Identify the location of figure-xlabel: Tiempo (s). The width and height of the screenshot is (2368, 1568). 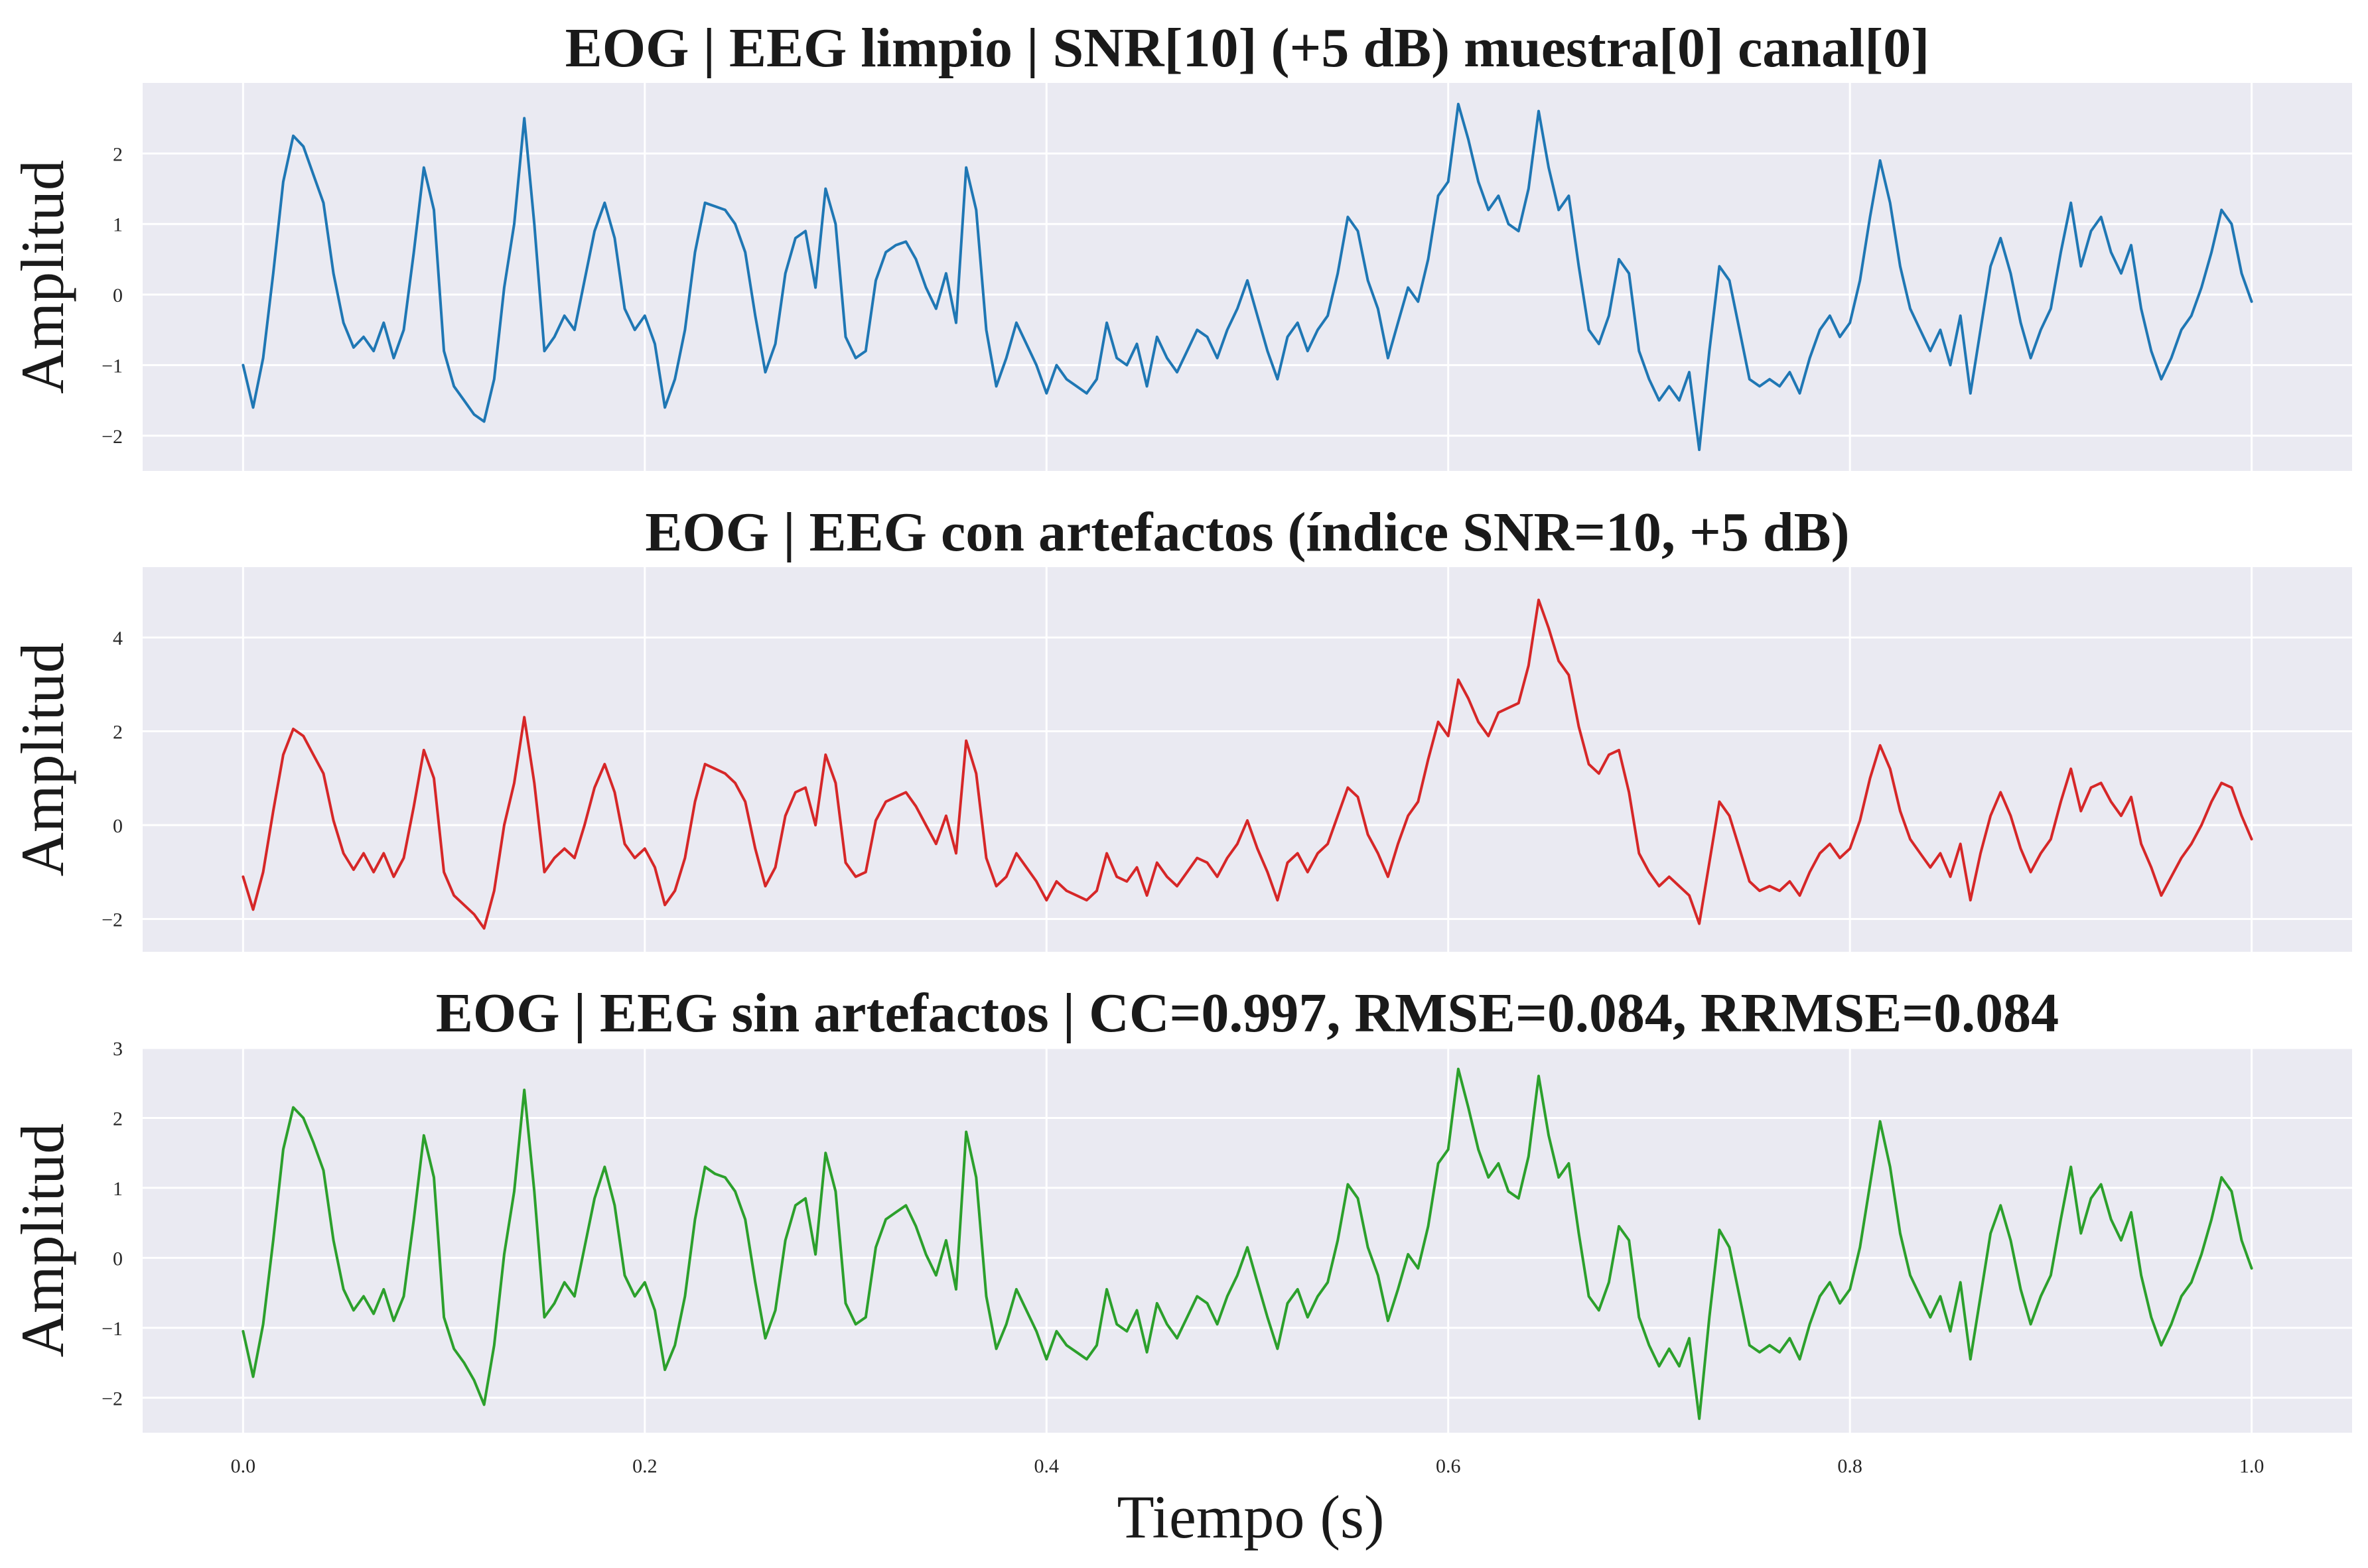
(1251, 1517).